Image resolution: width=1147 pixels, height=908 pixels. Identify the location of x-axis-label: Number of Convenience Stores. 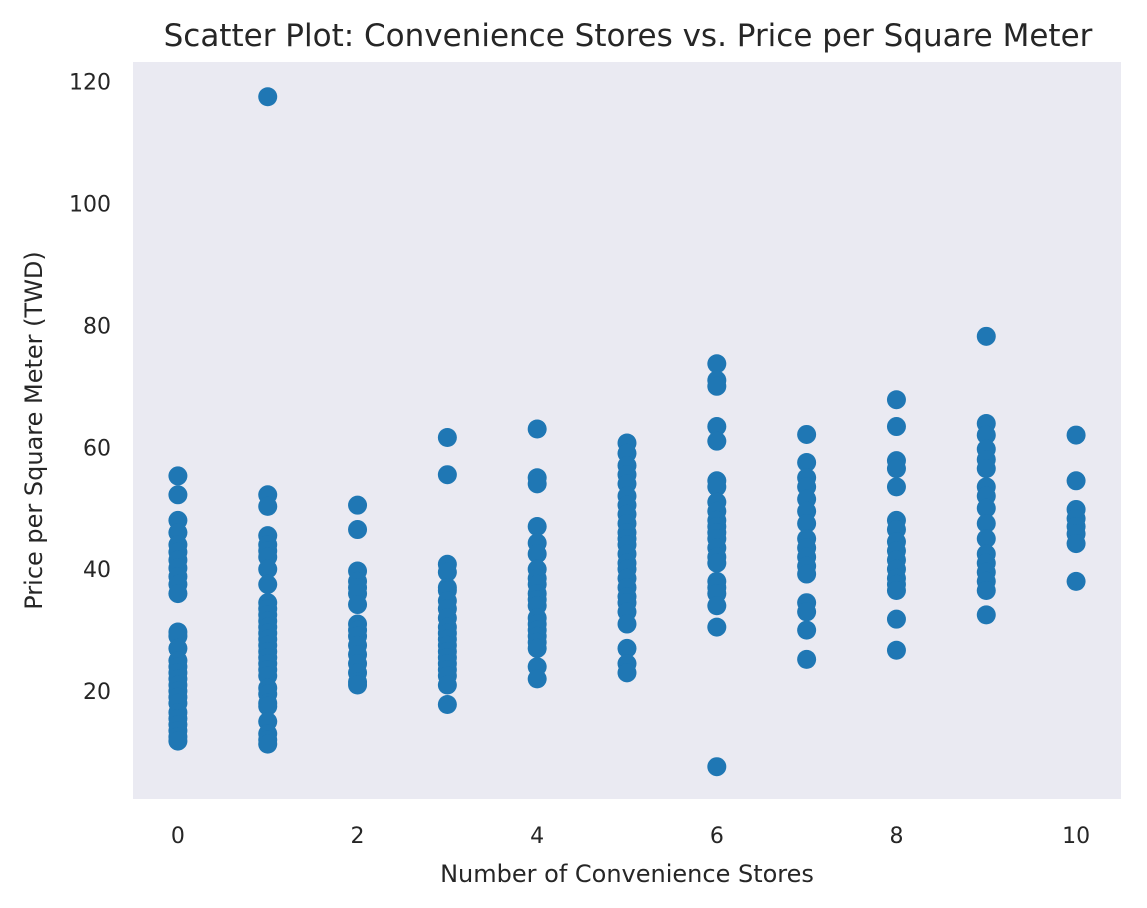
(627, 874).